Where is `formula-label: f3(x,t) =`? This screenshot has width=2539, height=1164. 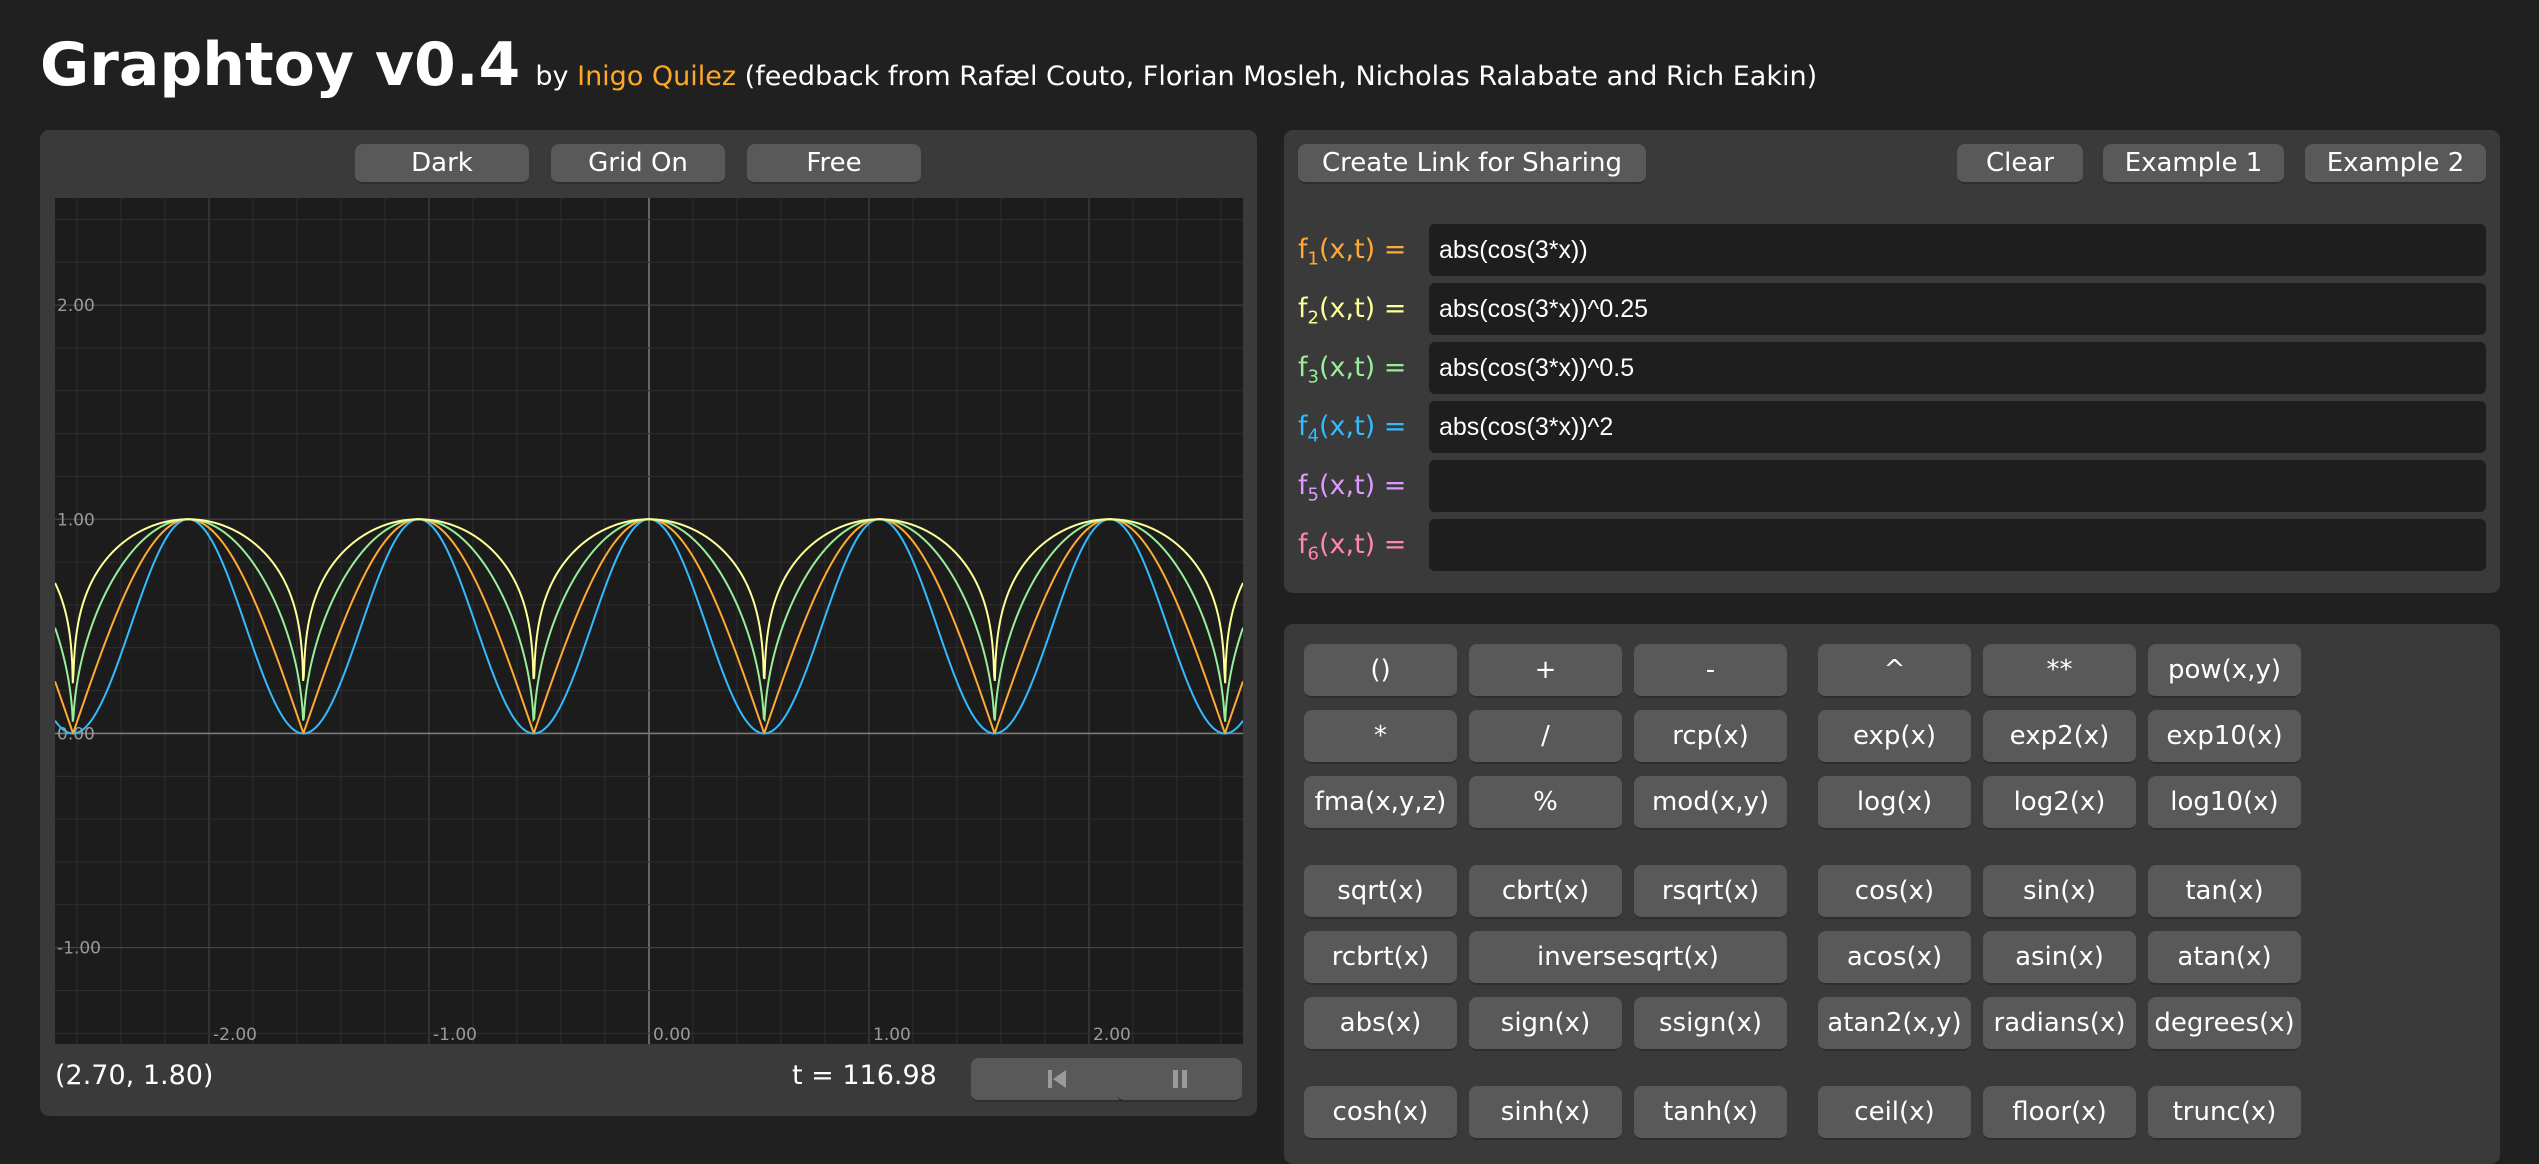
formula-label: f3(x,t) = is located at coordinates (1352, 370).